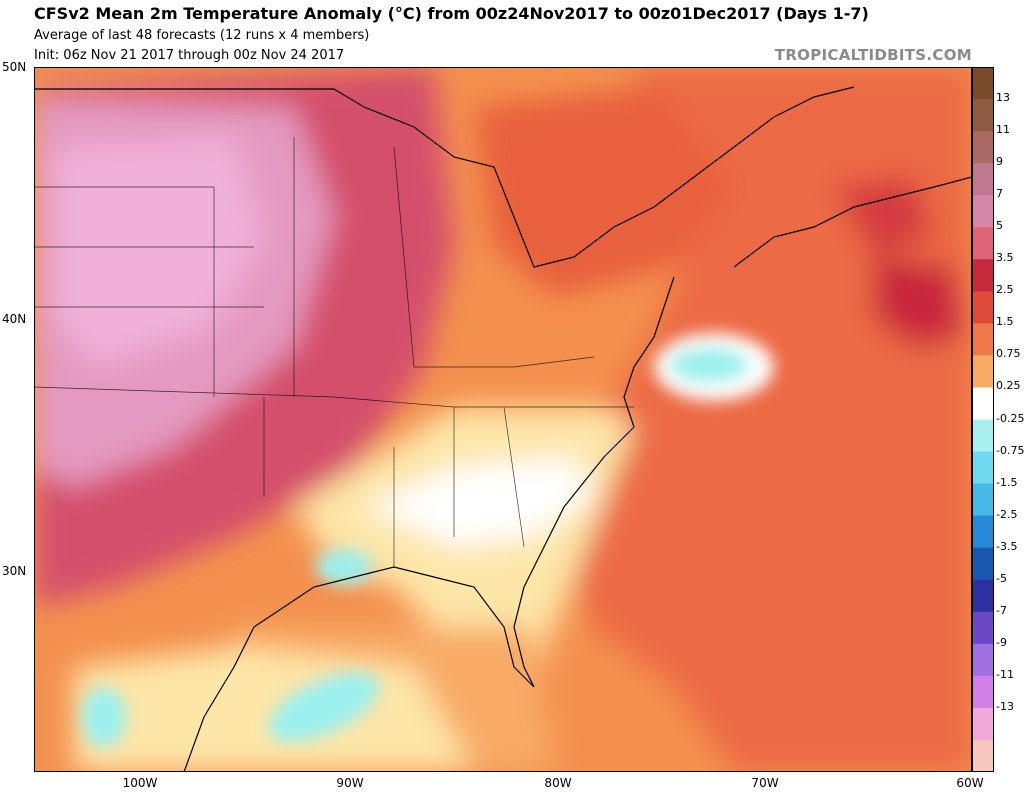 This screenshot has height=793, width=1024. What do you see at coordinates (350, 783) in the screenshot?
I see `lon-label-90w: 90W` at bounding box center [350, 783].